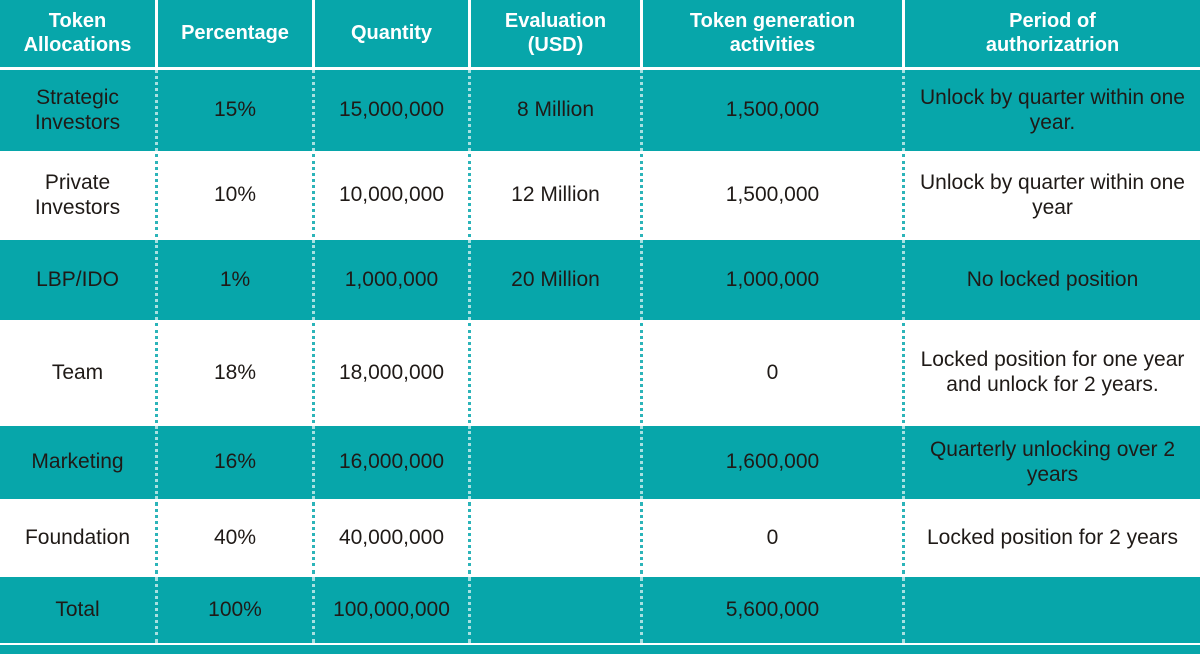  Describe the element at coordinates (554, 33) in the screenshot. I see `column-header-evaluation-usd: Evaluation (USD)` at that location.